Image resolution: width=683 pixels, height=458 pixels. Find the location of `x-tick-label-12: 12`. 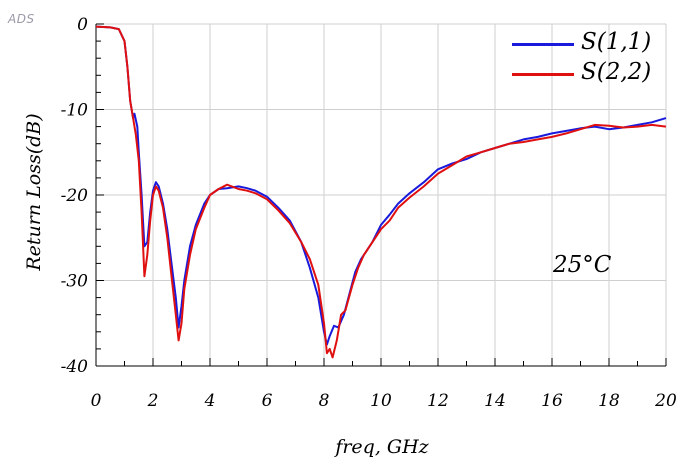

x-tick-label-12: 12 is located at coordinates (438, 401).